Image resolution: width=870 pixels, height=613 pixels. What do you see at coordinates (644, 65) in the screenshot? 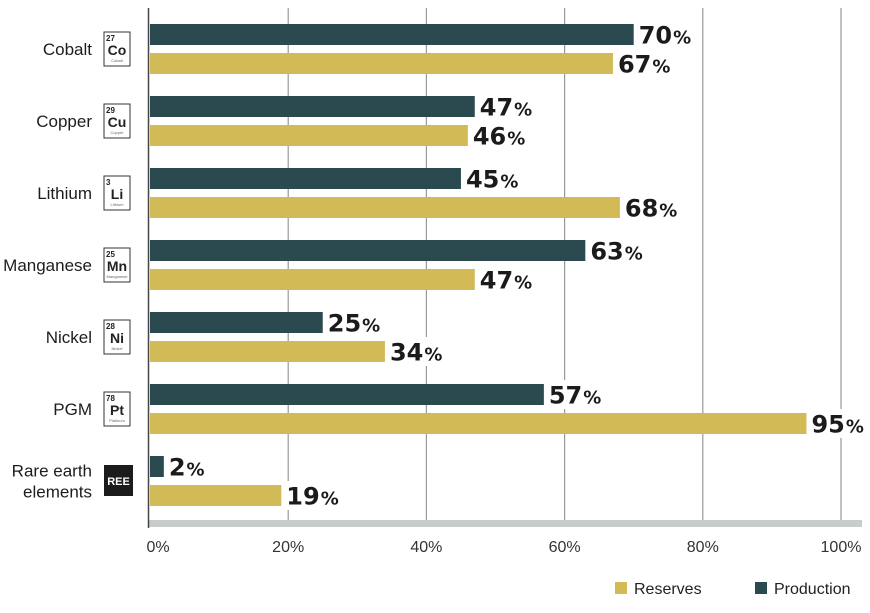
I see `value-label-reserves: 67%` at bounding box center [644, 65].